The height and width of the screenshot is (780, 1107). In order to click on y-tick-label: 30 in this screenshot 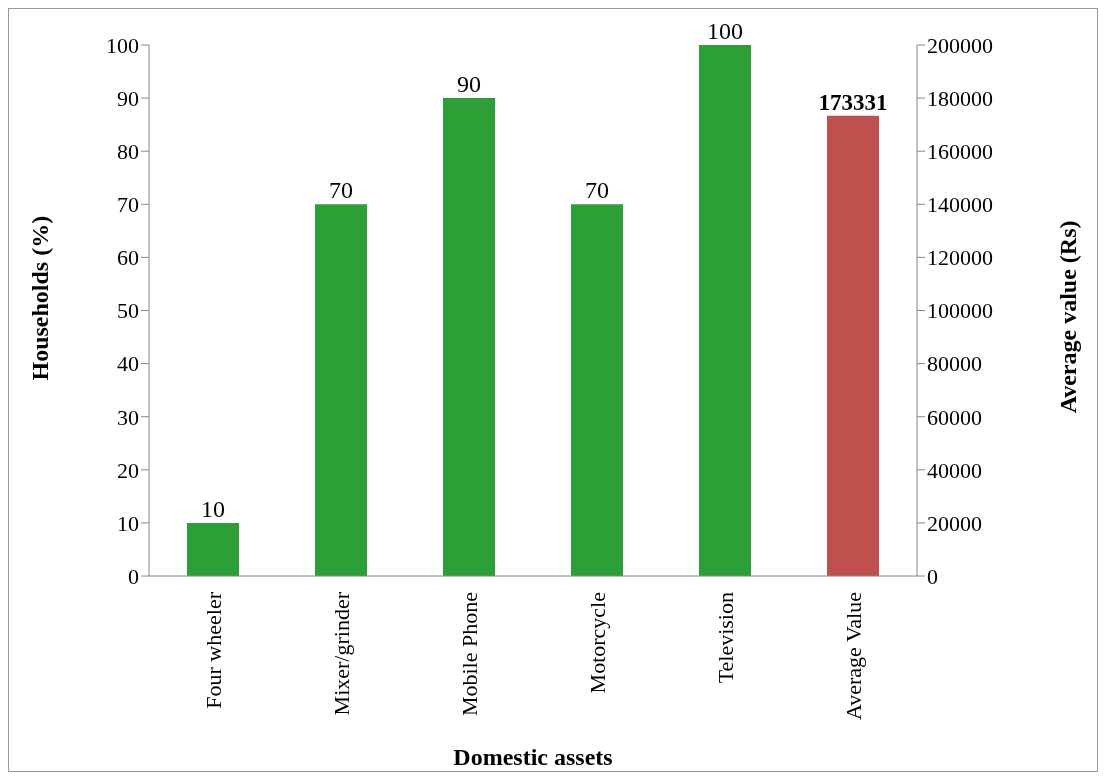, I will do `click(128, 417)`.